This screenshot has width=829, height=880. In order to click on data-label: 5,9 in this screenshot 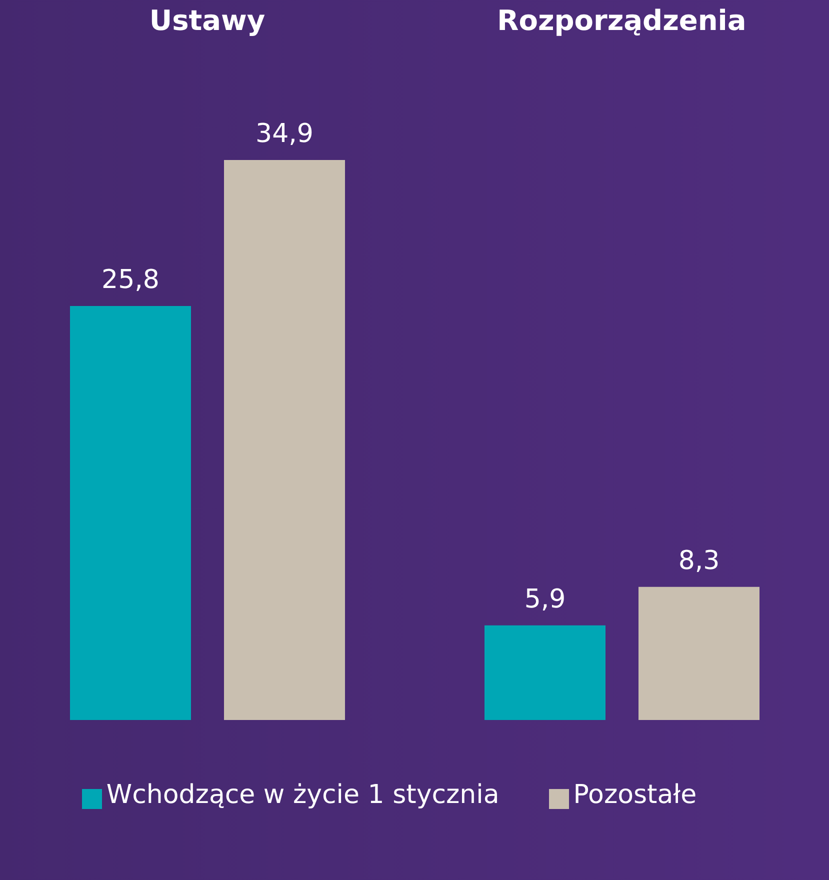, I will do `click(545, 599)`.